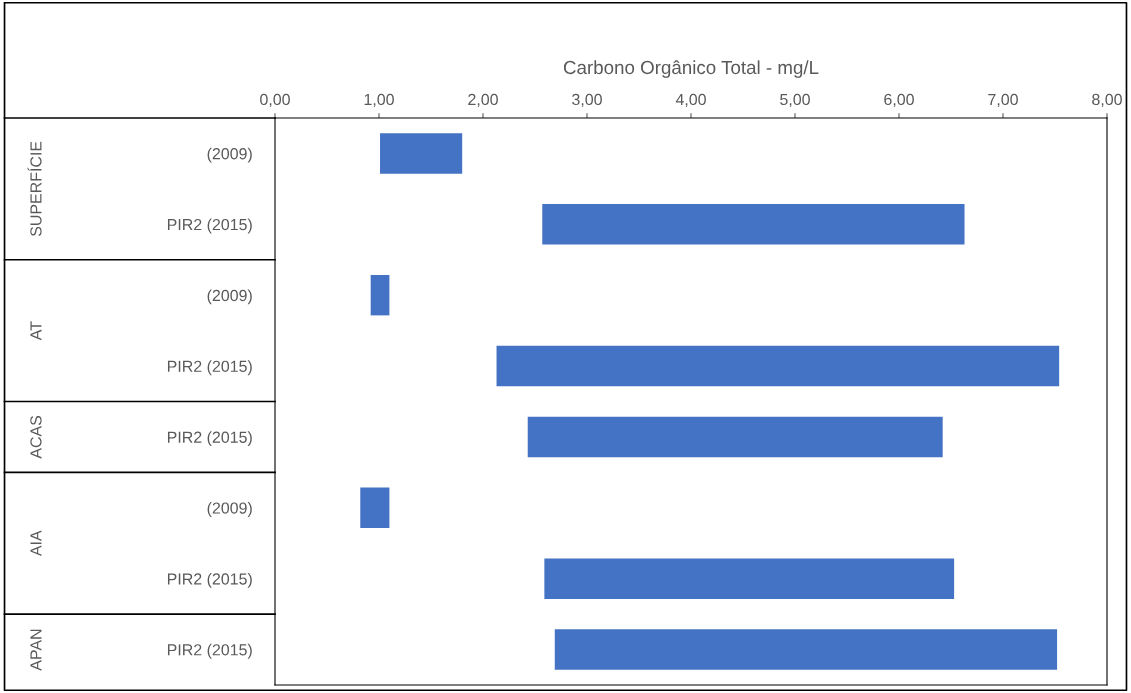  Describe the element at coordinates (36, 331) in the screenshot. I see `text: AT` at that location.